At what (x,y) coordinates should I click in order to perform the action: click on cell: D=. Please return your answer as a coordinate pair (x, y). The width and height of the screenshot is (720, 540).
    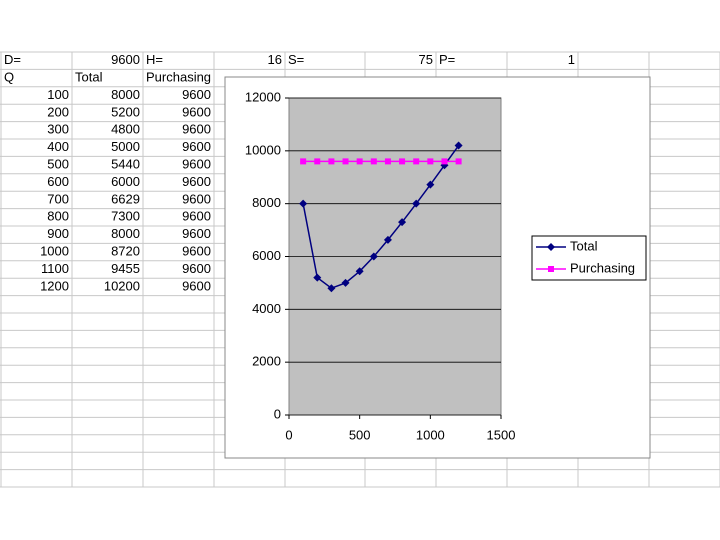
    Looking at the image, I should click on (12, 59).